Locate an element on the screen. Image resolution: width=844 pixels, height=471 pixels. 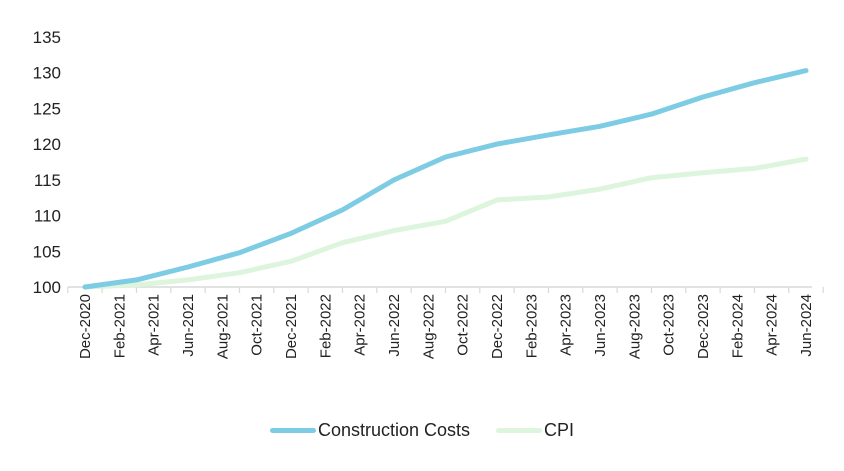
y-tick-label: 100 is located at coordinates (47, 287).